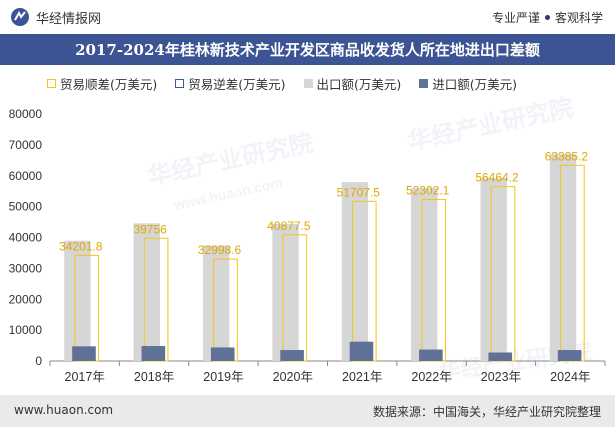  I want to click on y-tick-label: 60000, so click(26, 176).